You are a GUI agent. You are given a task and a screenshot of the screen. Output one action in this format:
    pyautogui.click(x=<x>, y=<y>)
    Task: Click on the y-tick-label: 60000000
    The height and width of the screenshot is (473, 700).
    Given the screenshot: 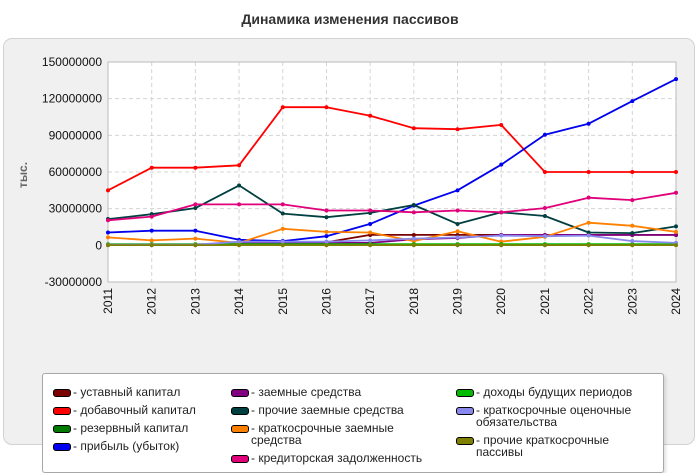 What is the action you would take?
    pyautogui.click(x=76, y=172)
    